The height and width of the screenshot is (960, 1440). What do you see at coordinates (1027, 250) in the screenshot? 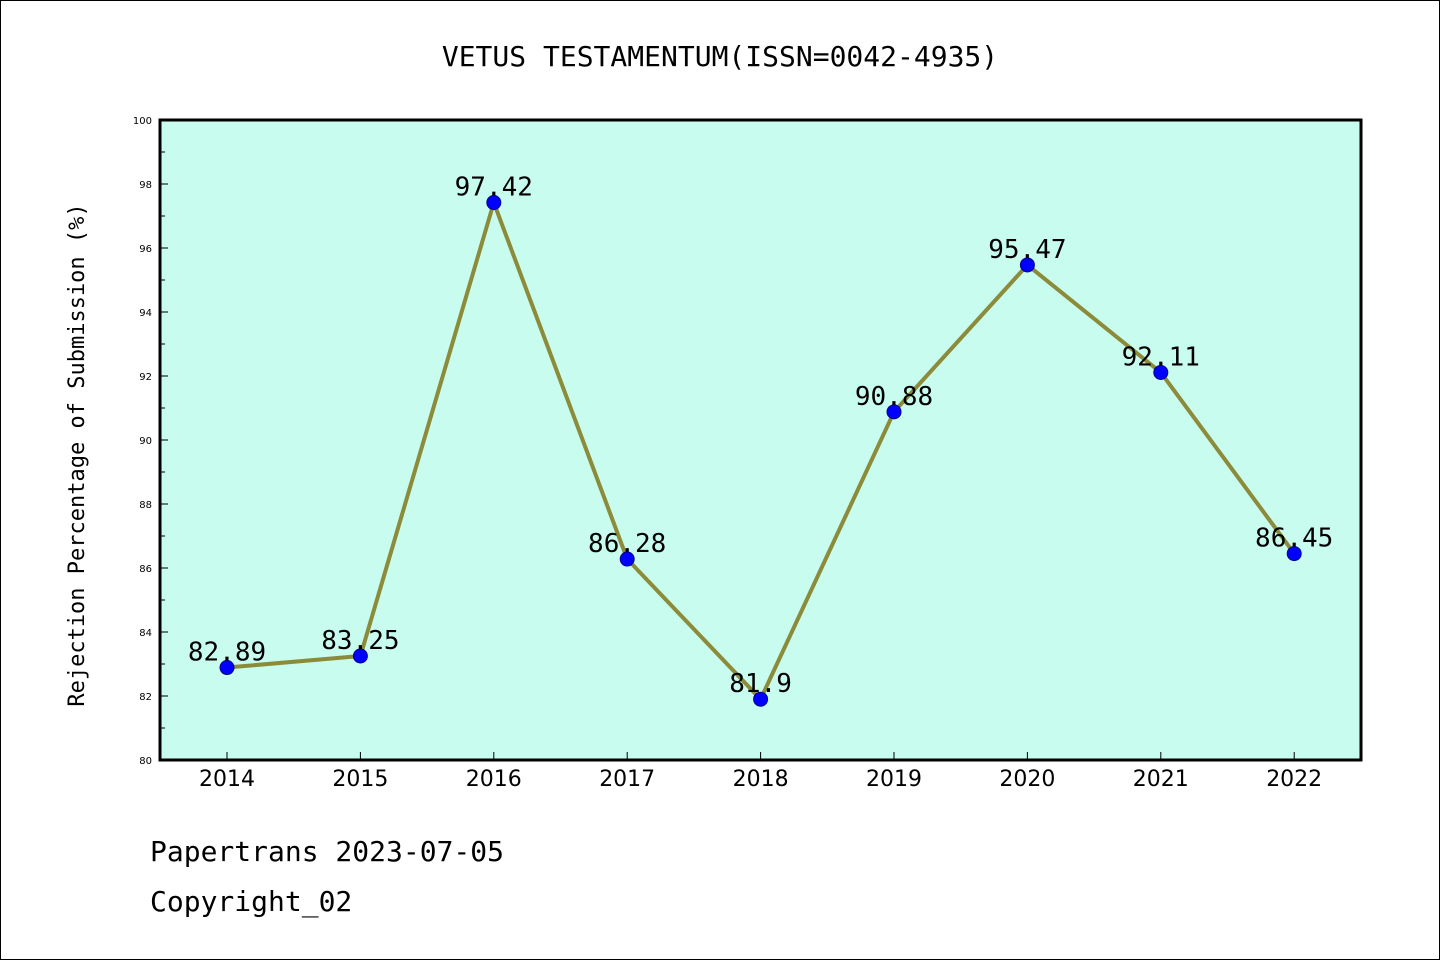
I see `data-label: 95.47` at bounding box center [1027, 250].